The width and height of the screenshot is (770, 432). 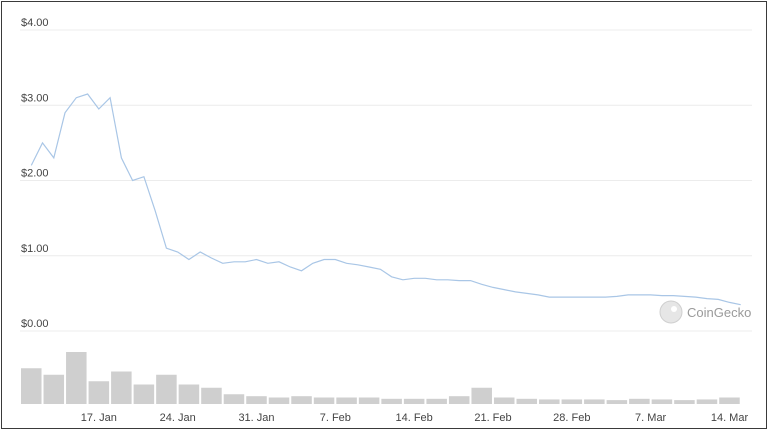 I want to click on gecko-logo-icon, so click(x=671, y=312).